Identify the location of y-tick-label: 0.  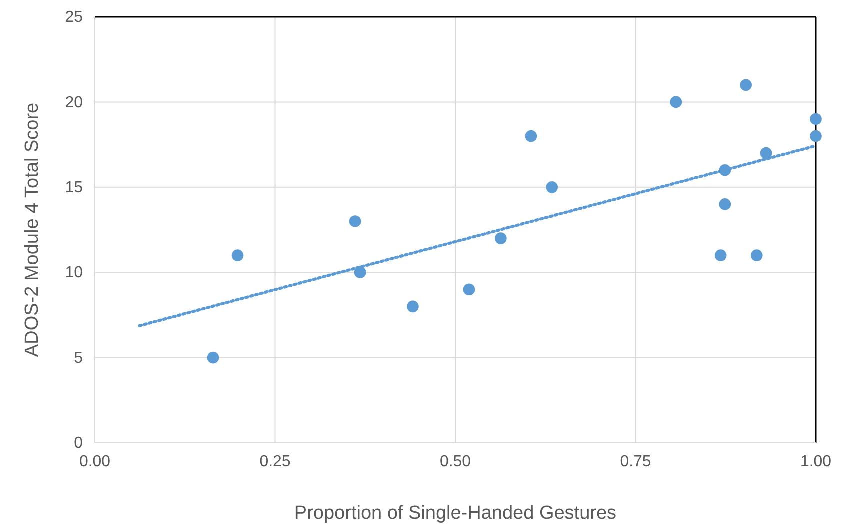
(79, 443).